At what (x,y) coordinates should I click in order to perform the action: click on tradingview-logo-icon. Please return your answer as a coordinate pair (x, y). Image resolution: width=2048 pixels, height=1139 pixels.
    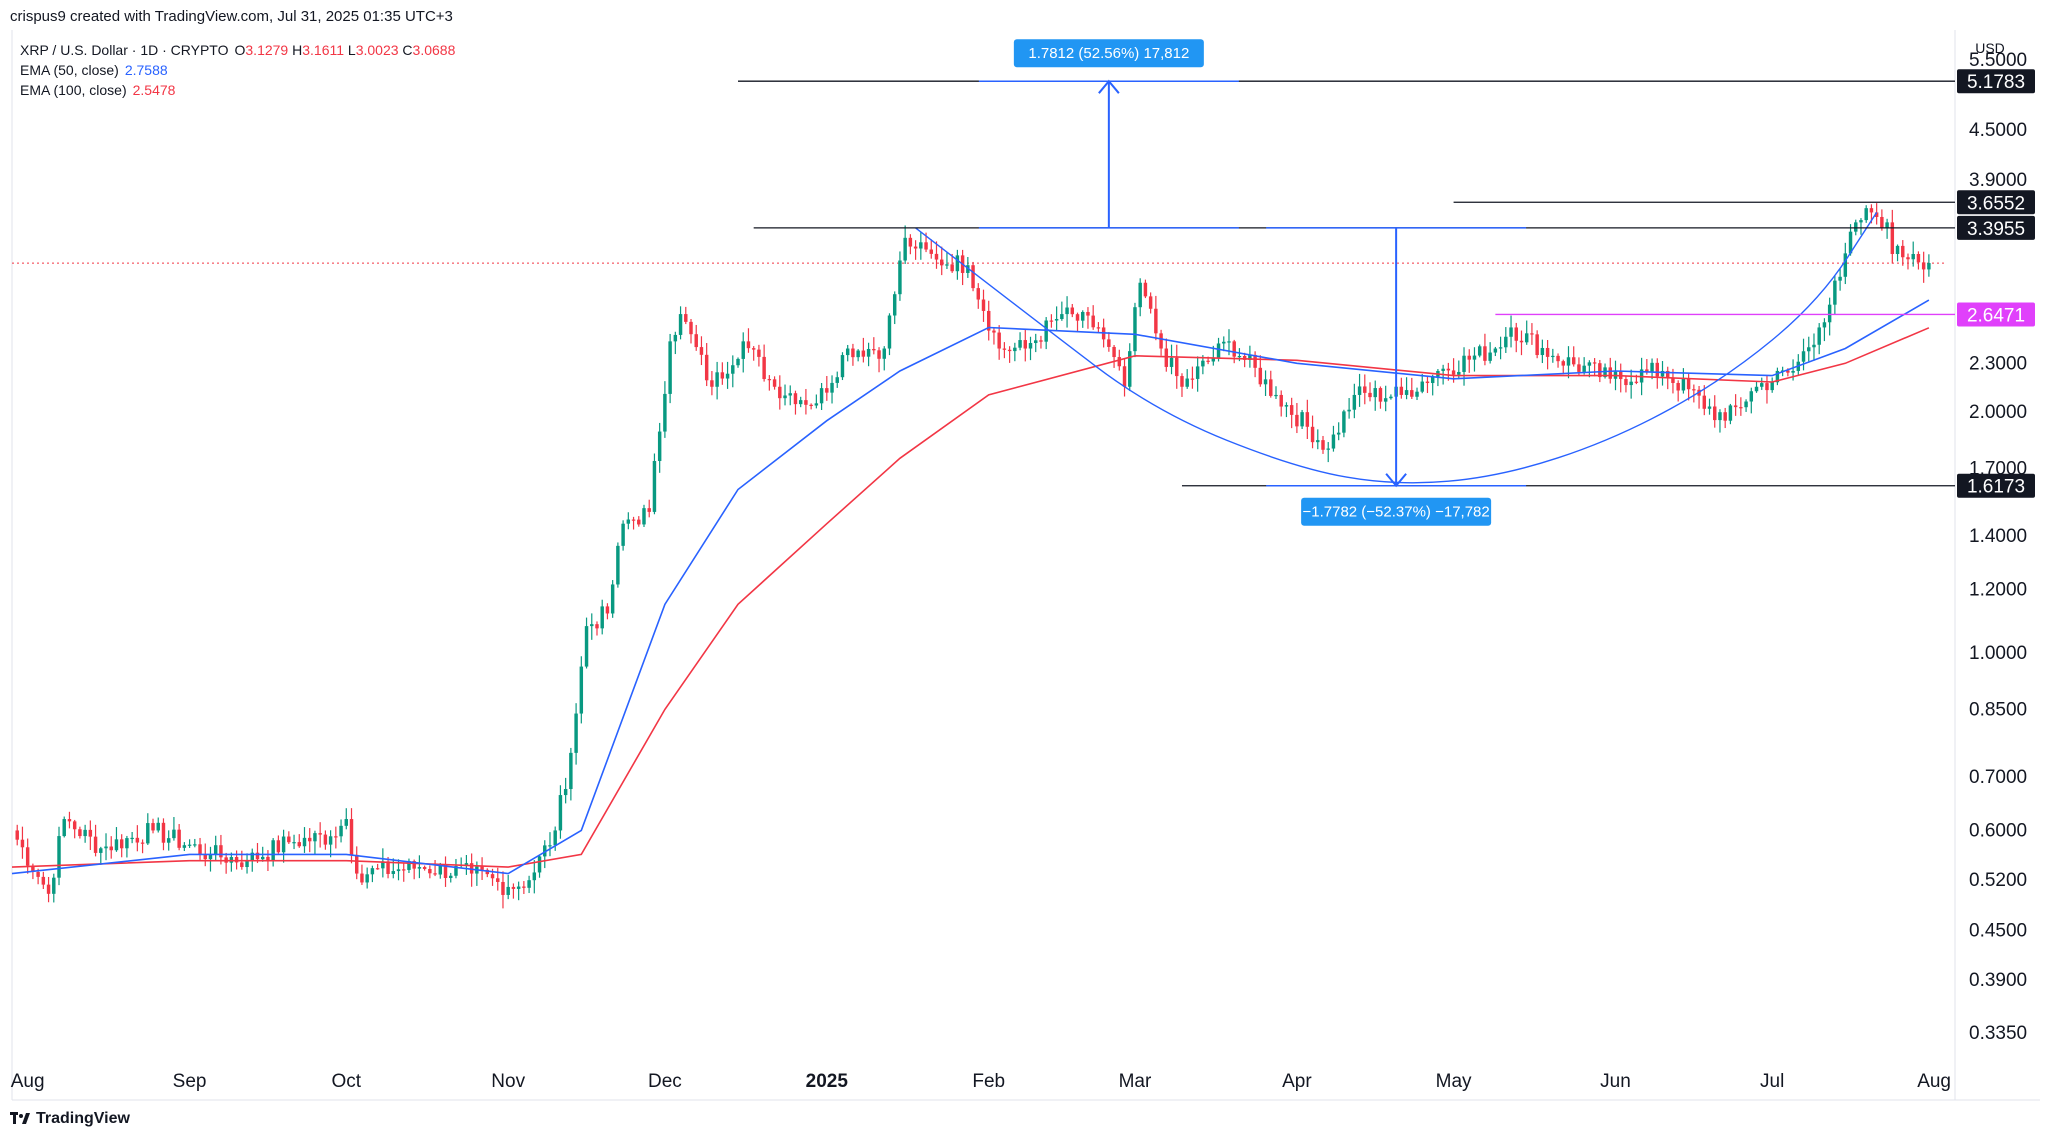
    Looking at the image, I should click on (20, 1119).